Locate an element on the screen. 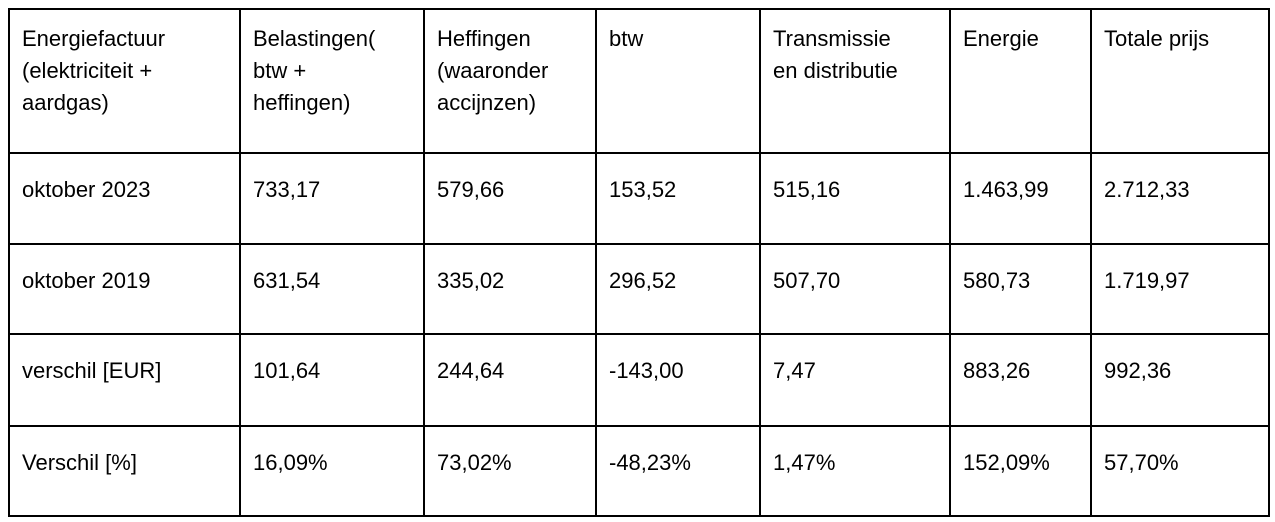 The height and width of the screenshot is (522, 1275). cell-belastingen: 16,09% is located at coordinates (332, 471).